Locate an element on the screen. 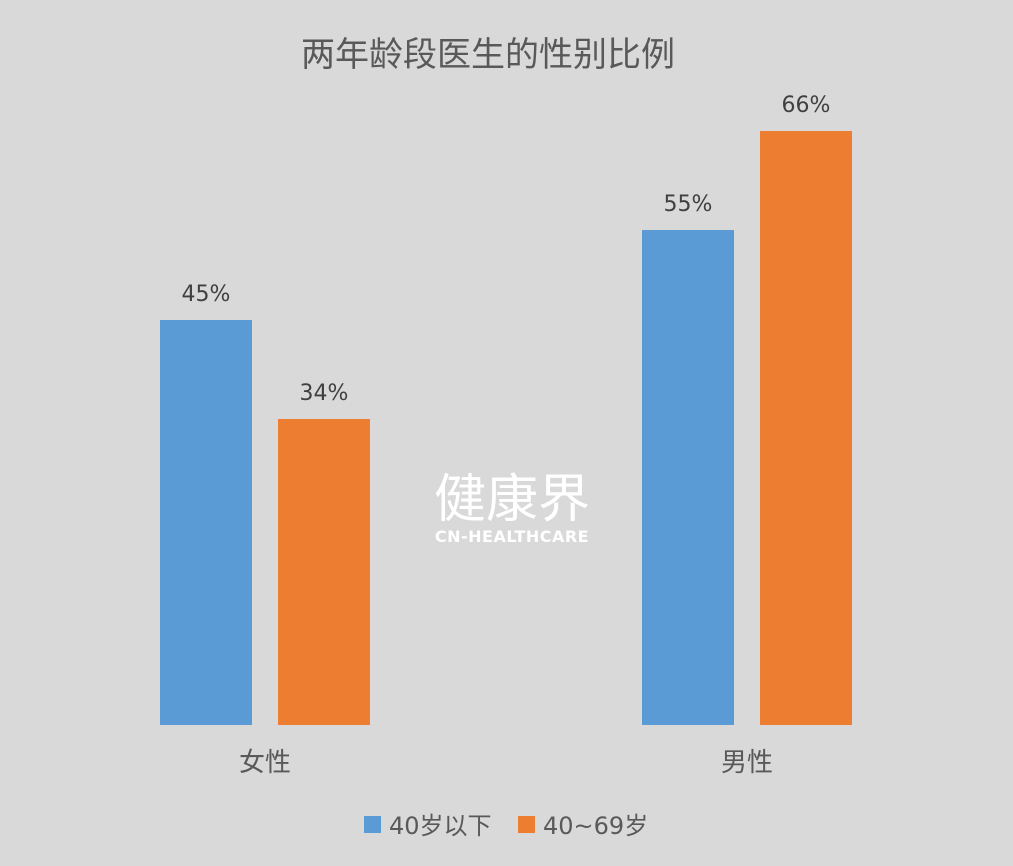 The image size is (1013, 866). category-label: 男性 is located at coordinates (747, 763).